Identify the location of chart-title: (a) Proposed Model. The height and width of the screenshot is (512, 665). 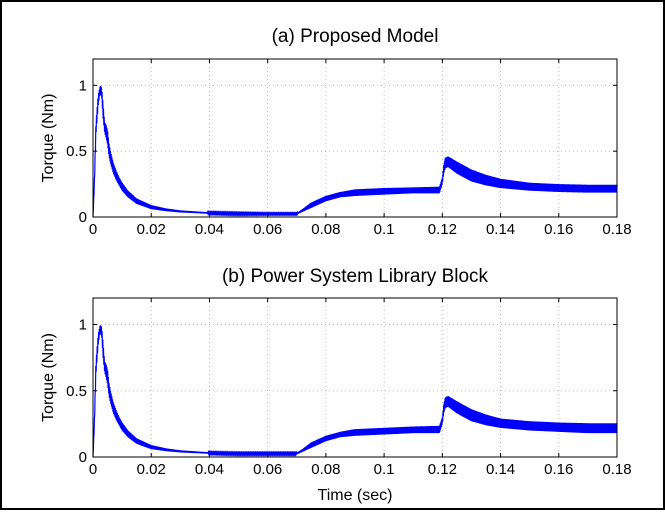
(355, 36).